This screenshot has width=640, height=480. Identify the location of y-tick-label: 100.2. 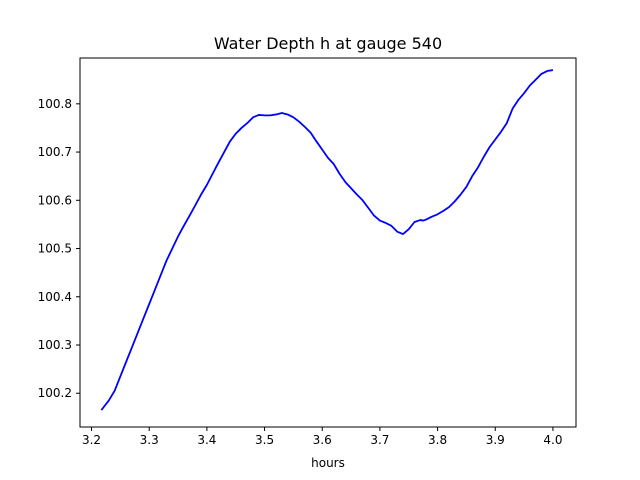
(55, 393).